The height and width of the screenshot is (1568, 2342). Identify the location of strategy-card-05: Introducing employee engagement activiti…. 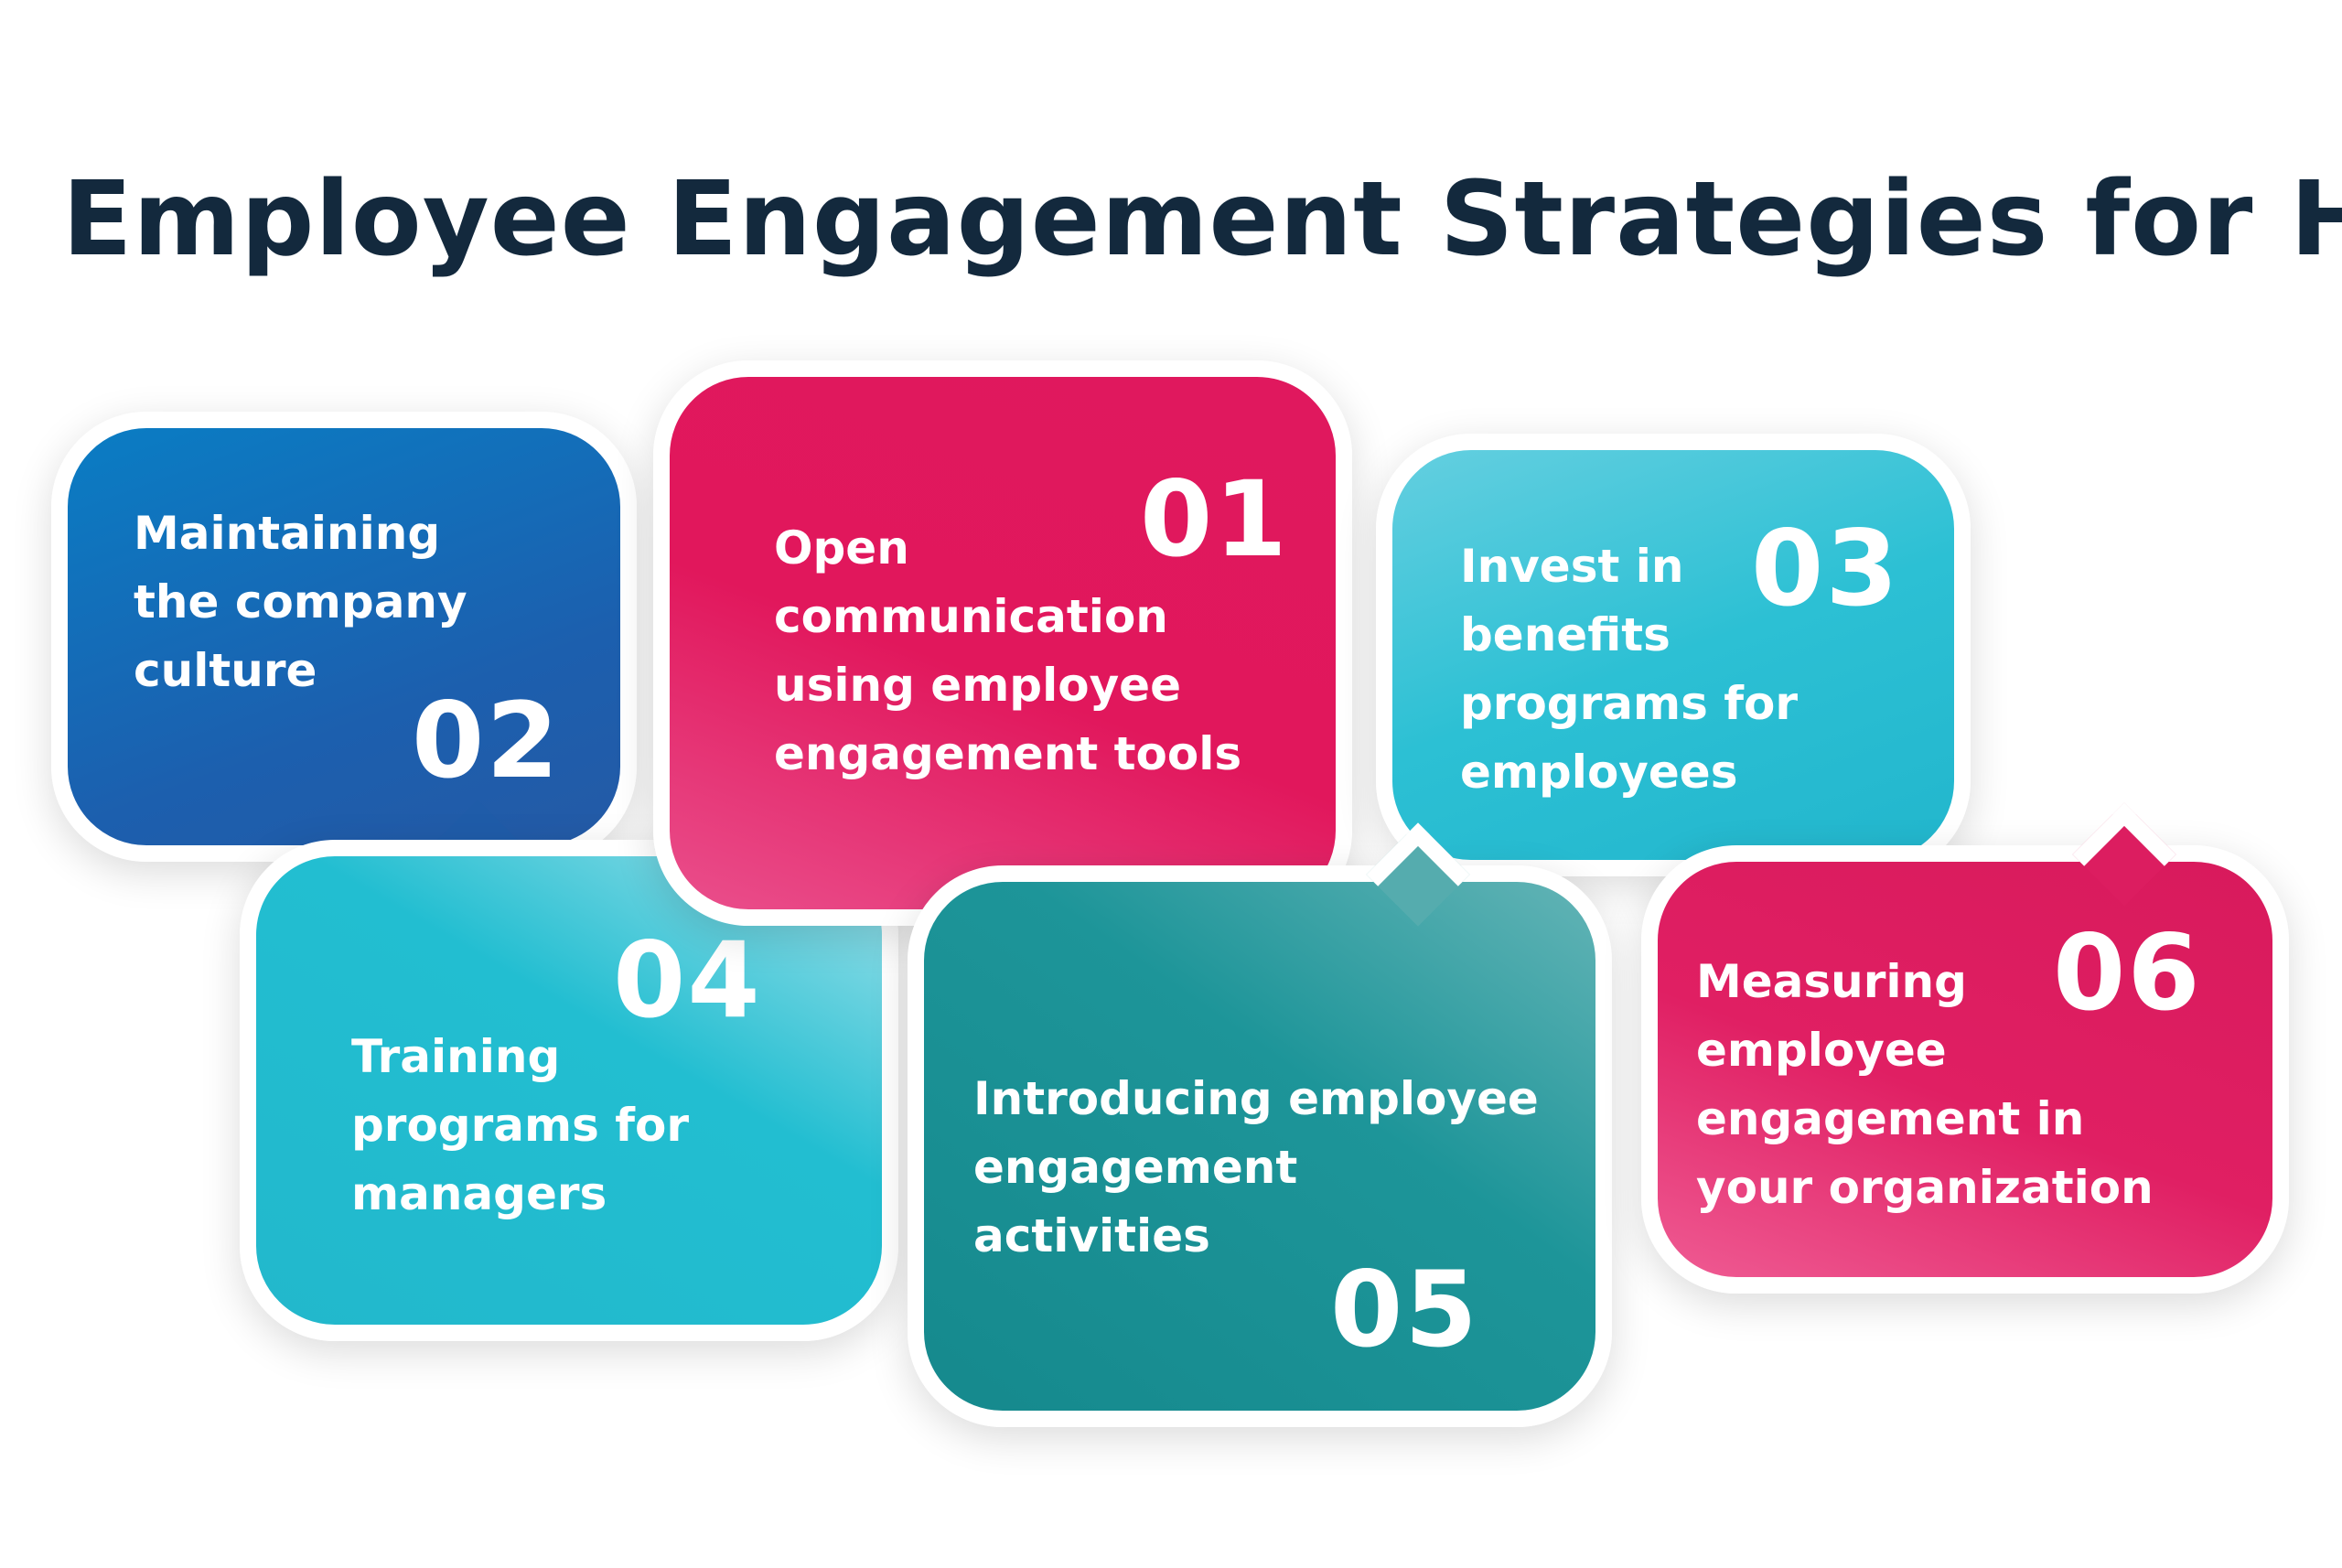
(1260, 1124).